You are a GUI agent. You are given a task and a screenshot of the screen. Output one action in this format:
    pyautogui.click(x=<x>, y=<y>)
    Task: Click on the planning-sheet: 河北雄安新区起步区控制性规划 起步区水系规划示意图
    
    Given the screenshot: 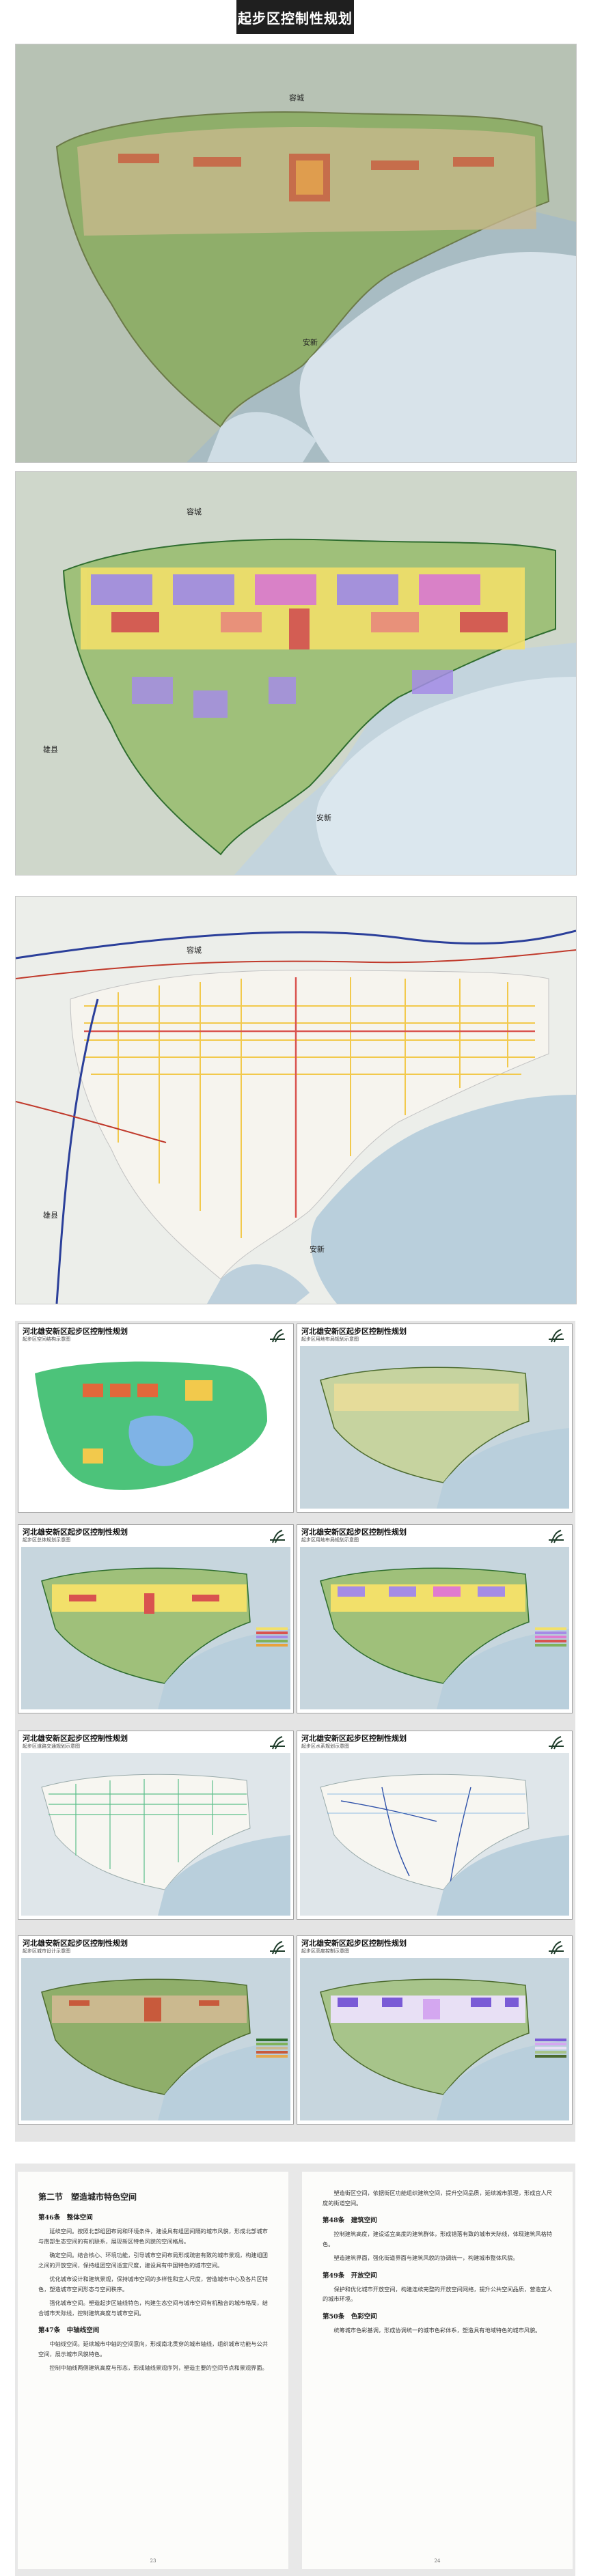 What is the action you would take?
    pyautogui.click(x=435, y=1825)
    